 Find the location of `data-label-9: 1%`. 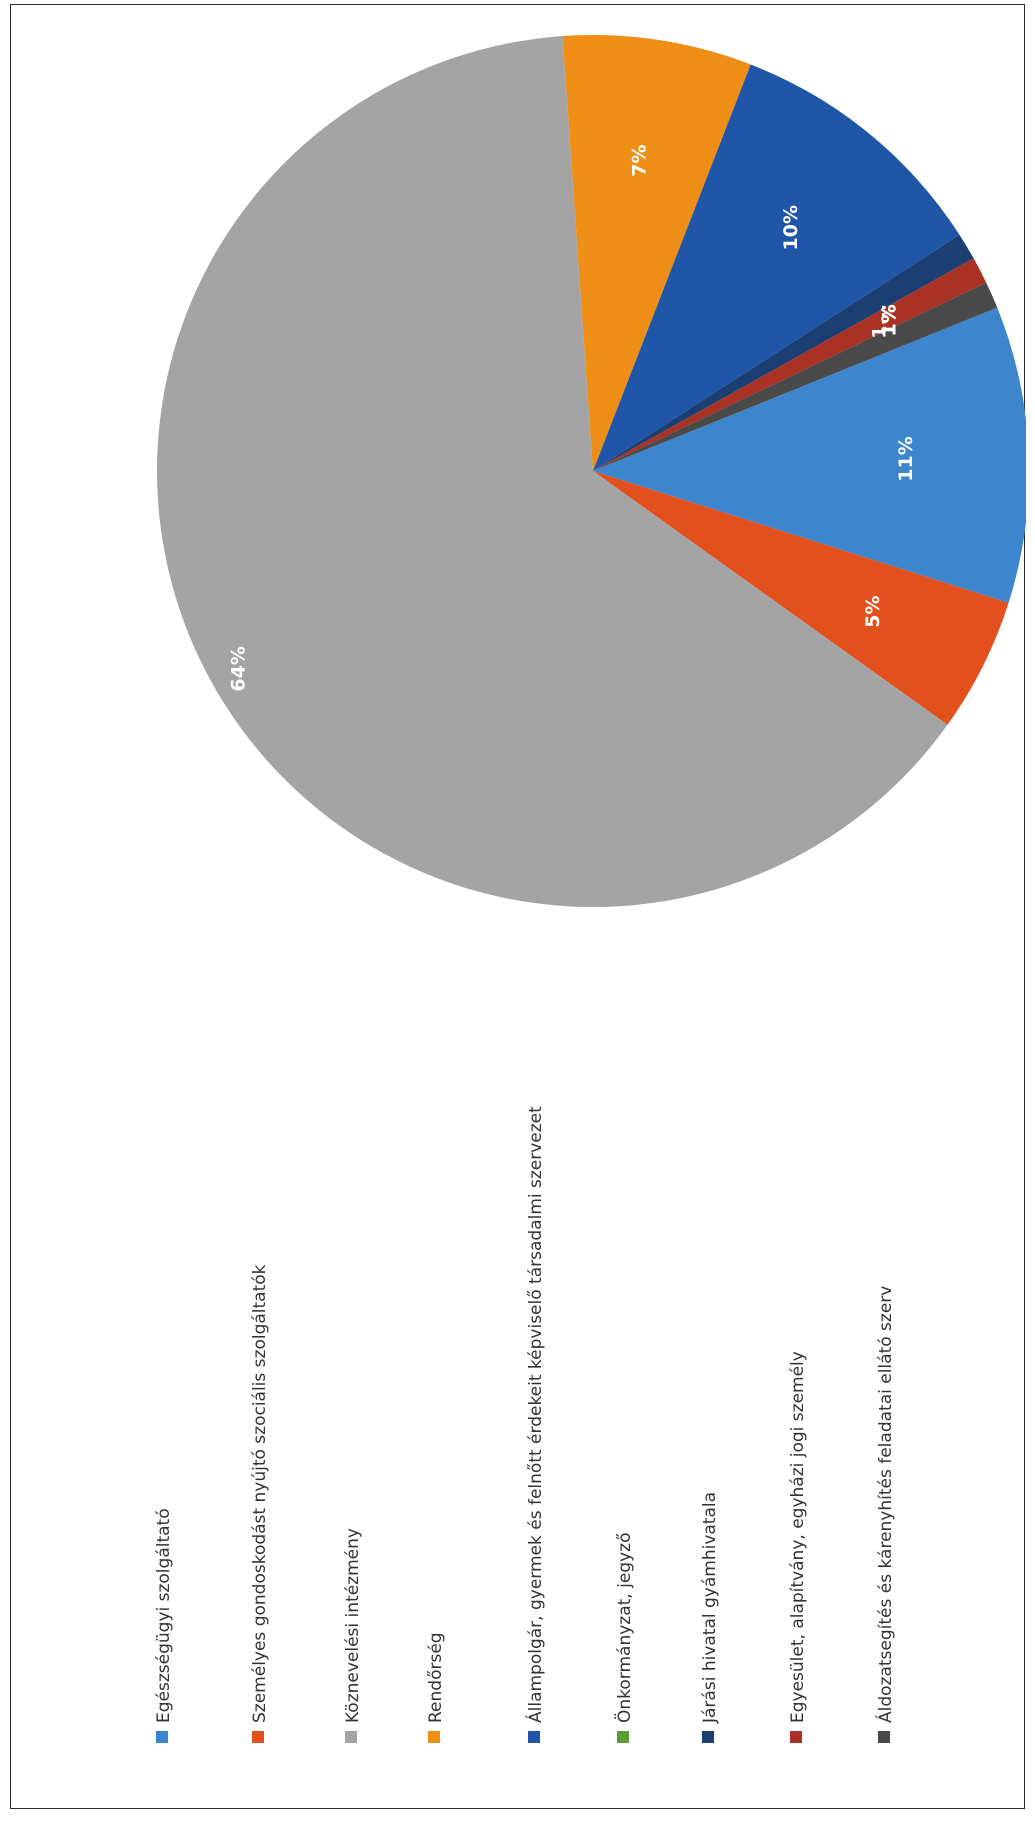

data-label-9: 1% is located at coordinates (890, 320).